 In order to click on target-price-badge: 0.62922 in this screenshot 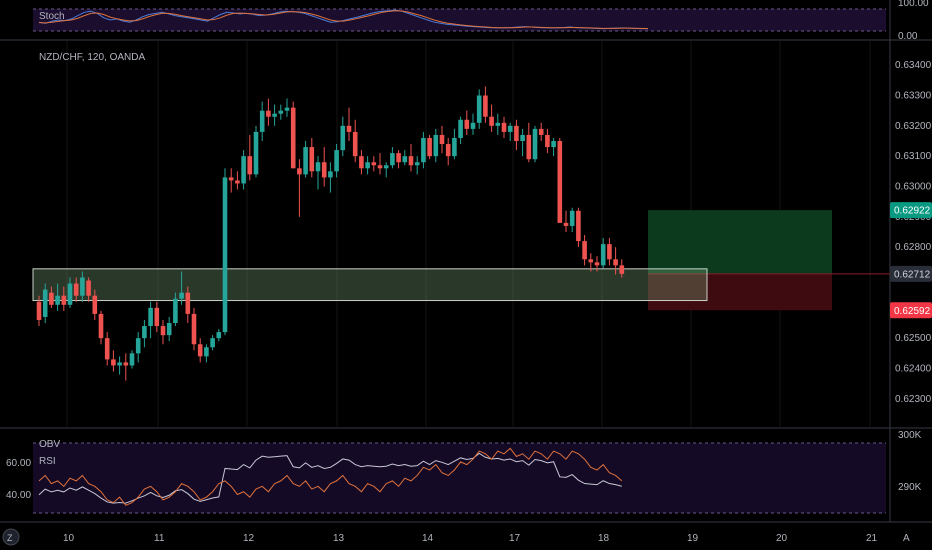, I will do `click(911, 210)`.